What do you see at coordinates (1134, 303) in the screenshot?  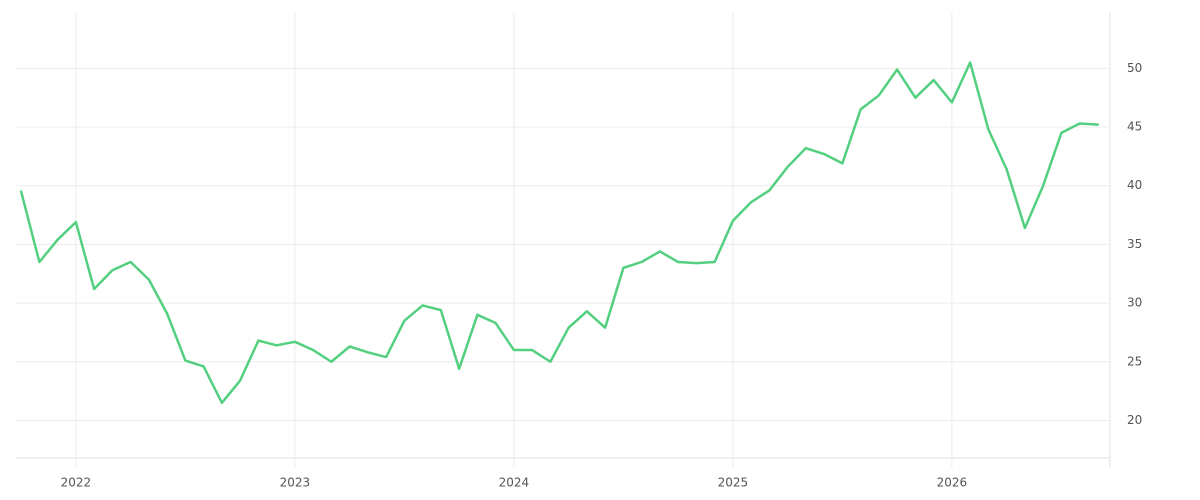 I see `y-tick-label: 30` at bounding box center [1134, 303].